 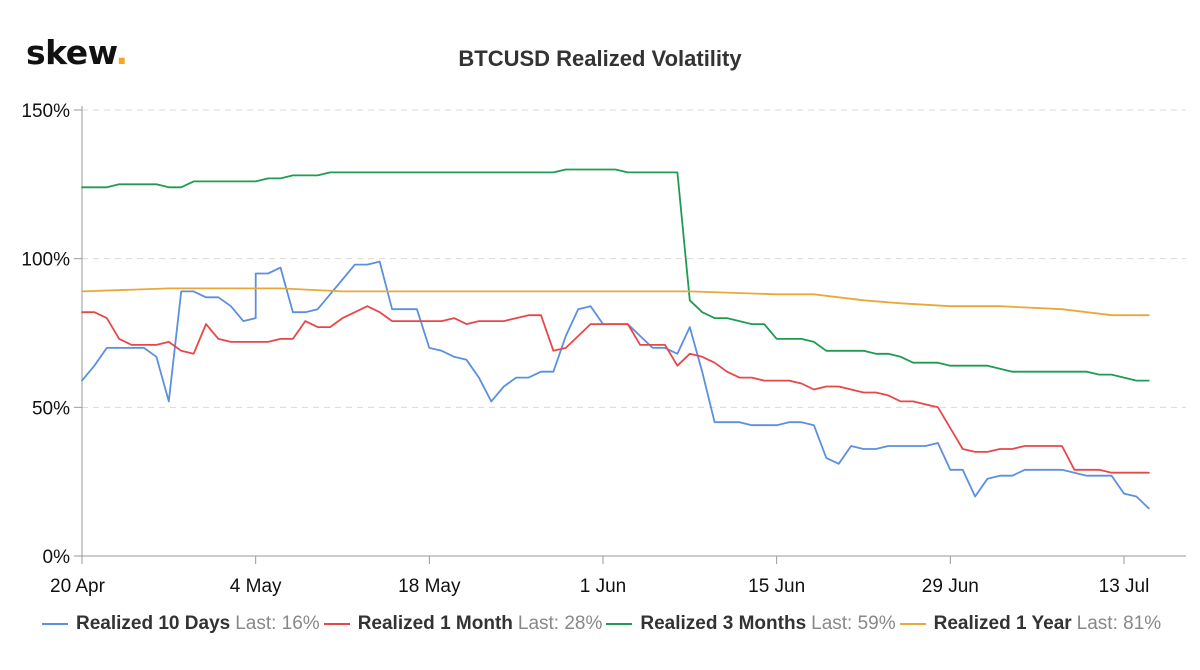 What do you see at coordinates (950, 586) in the screenshot?
I see `x-tick-label: 29 Jun` at bounding box center [950, 586].